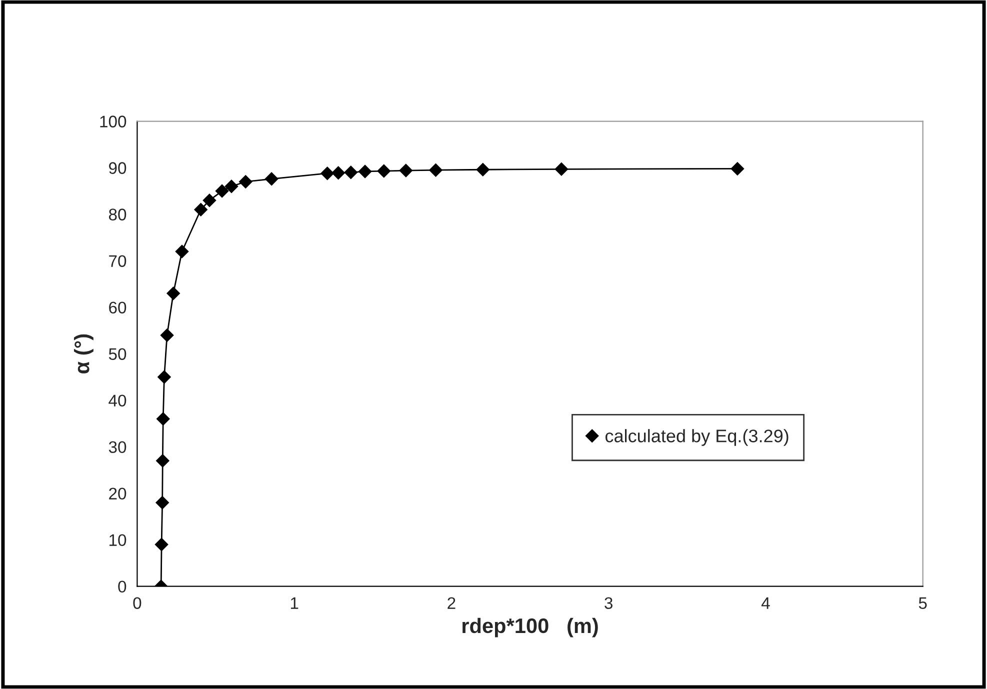 The height and width of the screenshot is (689, 987). What do you see at coordinates (117, 354) in the screenshot?
I see `y-tick-label: 50` at bounding box center [117, 354].